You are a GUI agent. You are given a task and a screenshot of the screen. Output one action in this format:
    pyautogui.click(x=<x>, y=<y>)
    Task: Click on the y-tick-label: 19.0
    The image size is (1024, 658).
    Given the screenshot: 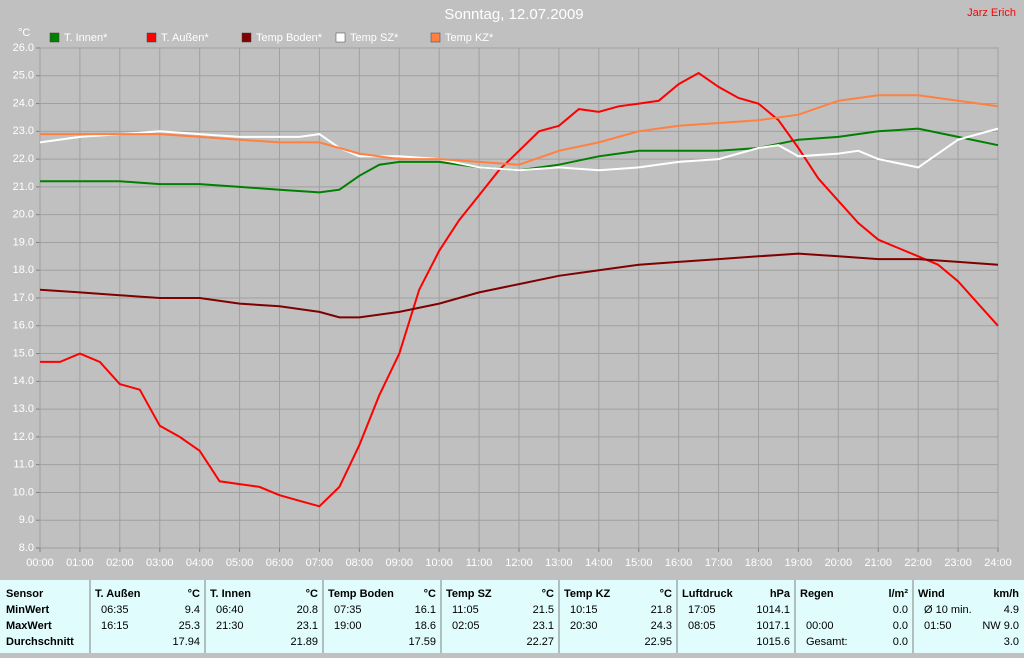 What is the action you would take?
    pyautogui.click(x=23, y=242)
    